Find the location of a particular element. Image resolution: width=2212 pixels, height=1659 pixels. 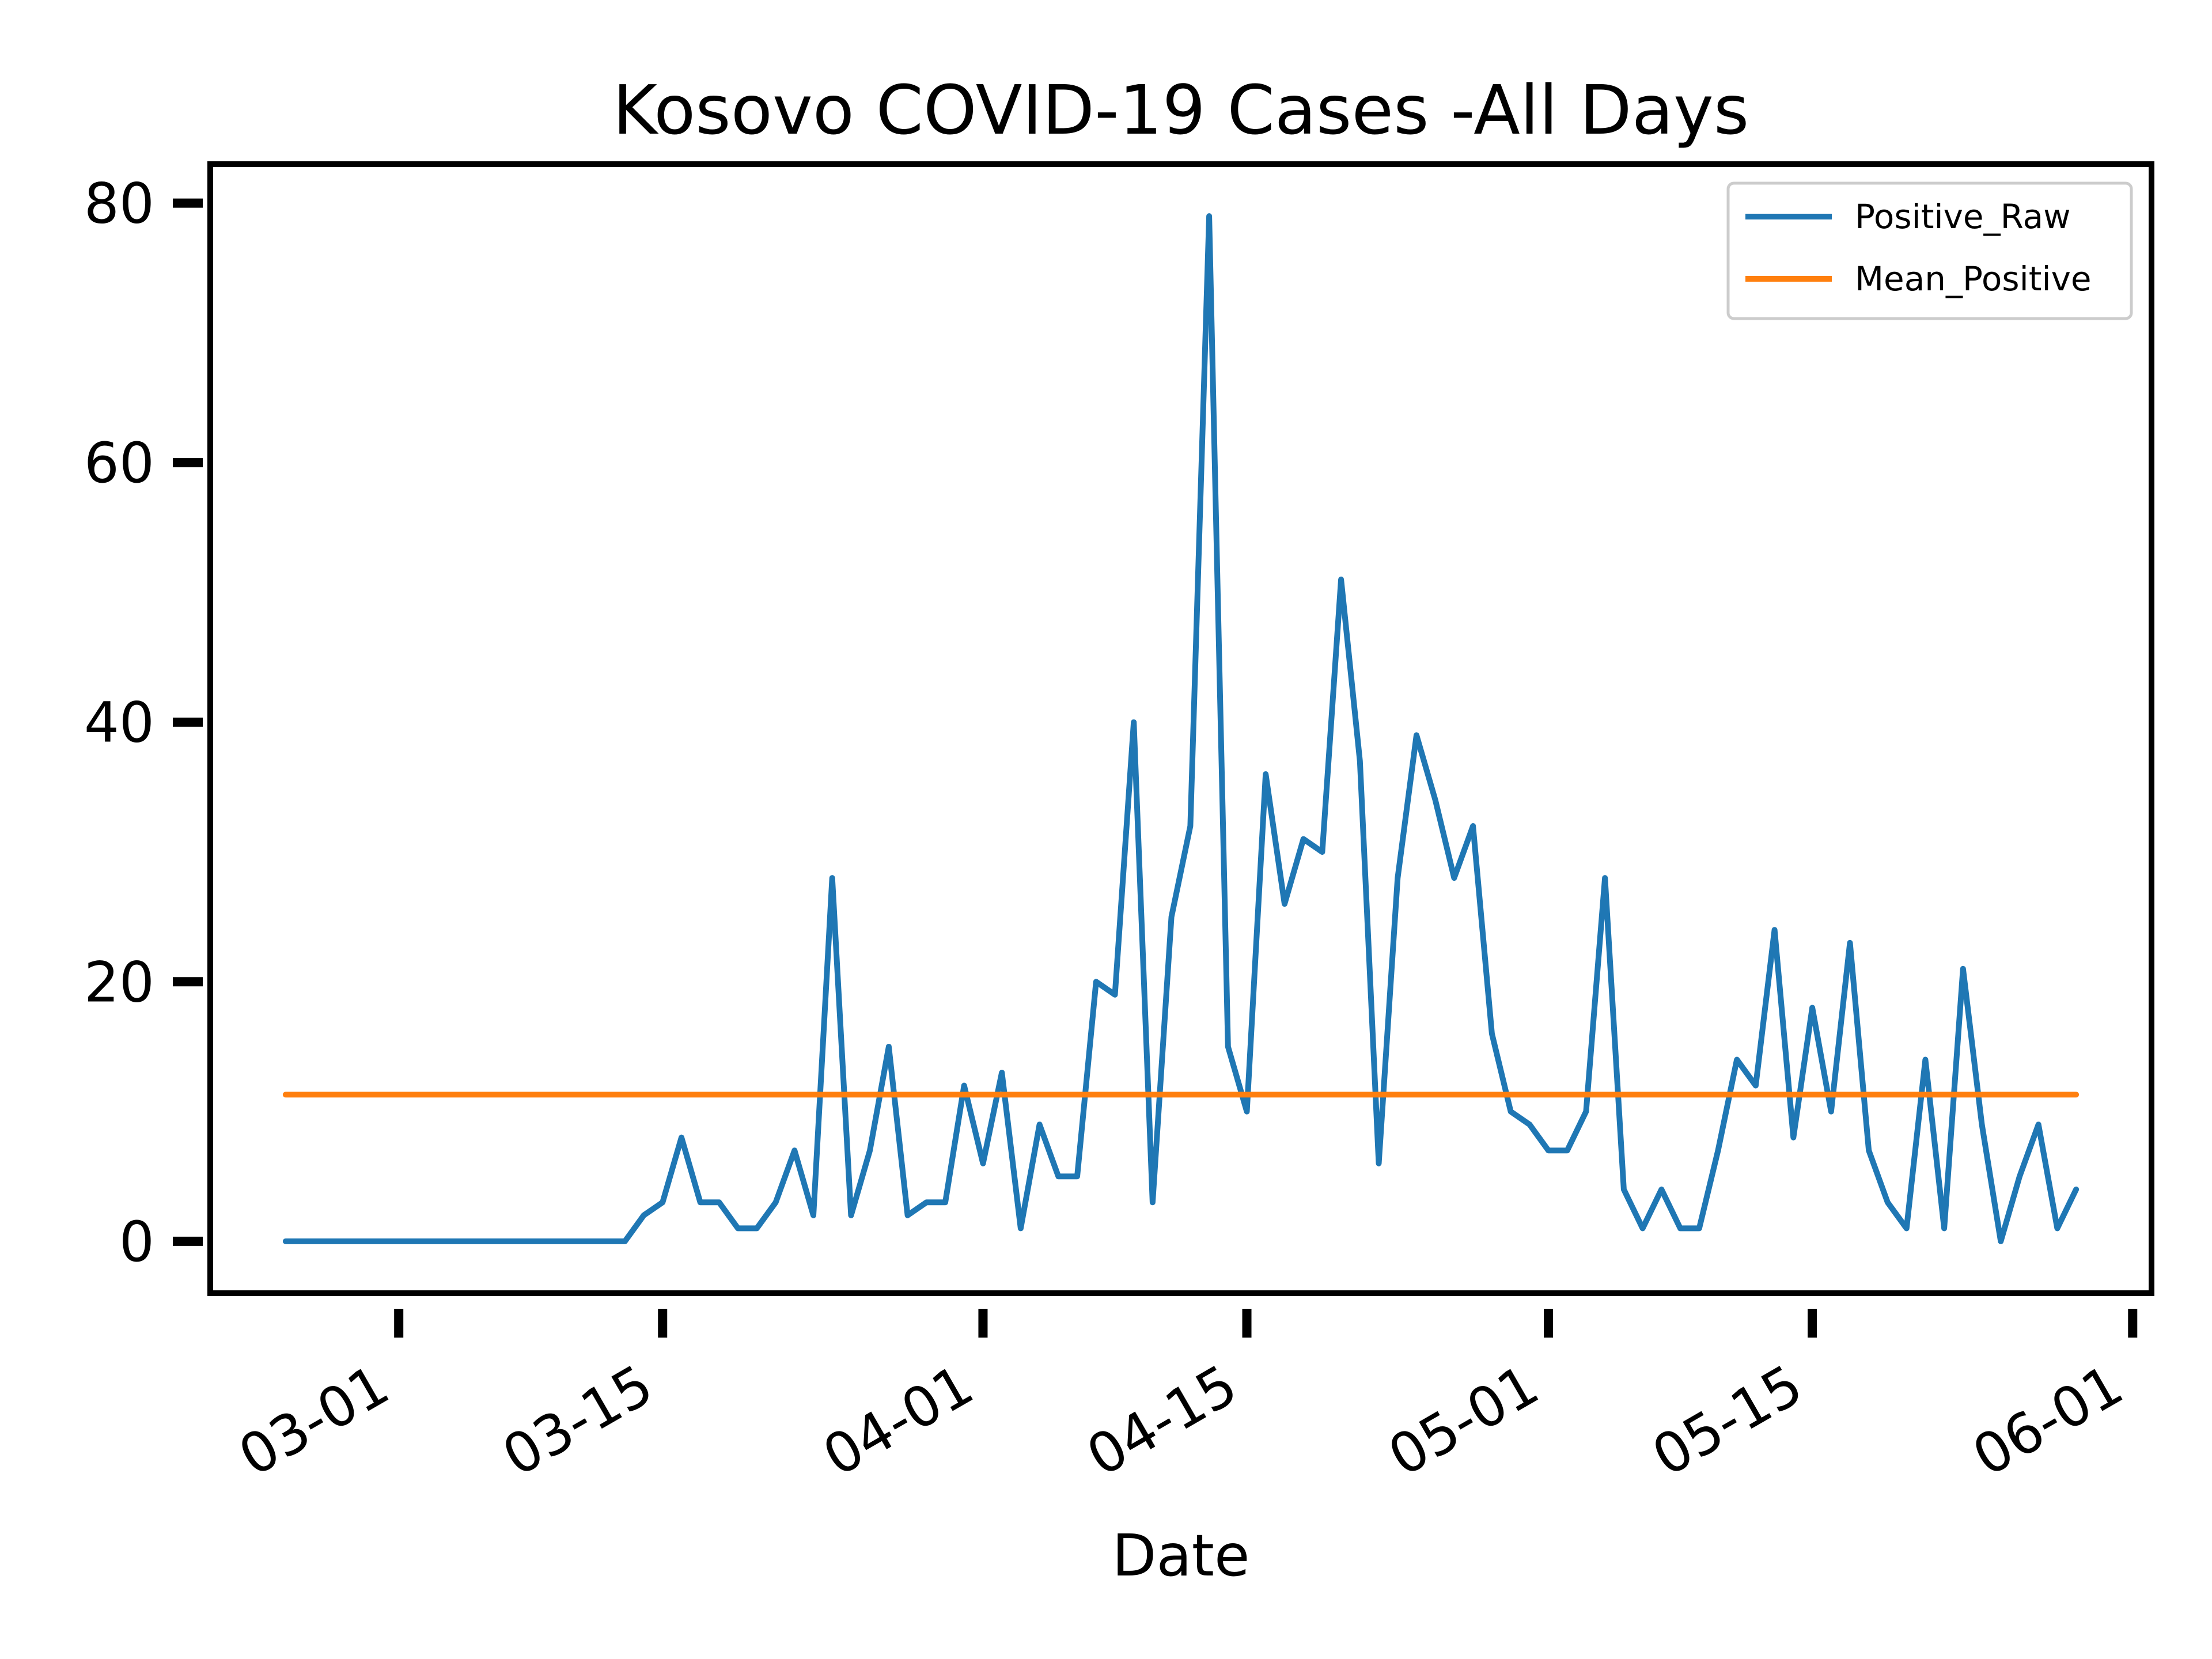

y-tick-label: 80 is located at coordinates (119, 204).